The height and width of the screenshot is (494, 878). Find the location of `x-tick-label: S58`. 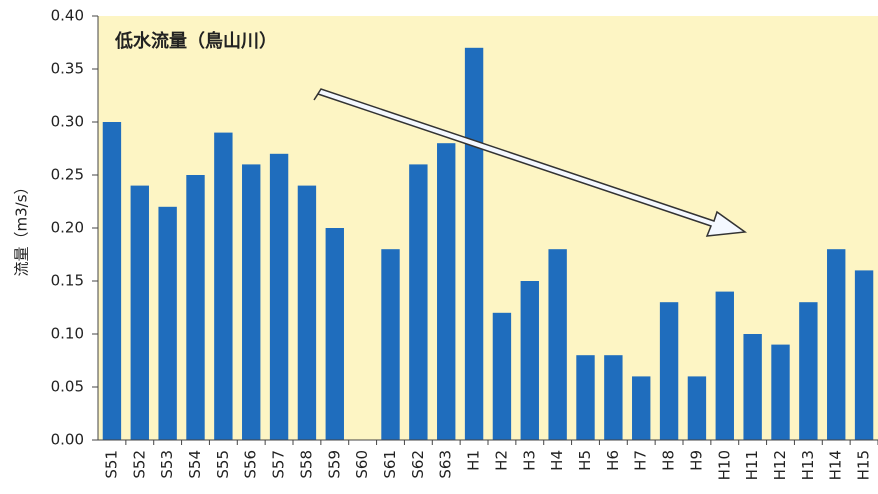

x-tick-label: S58 is located at coordinates (306, 464).